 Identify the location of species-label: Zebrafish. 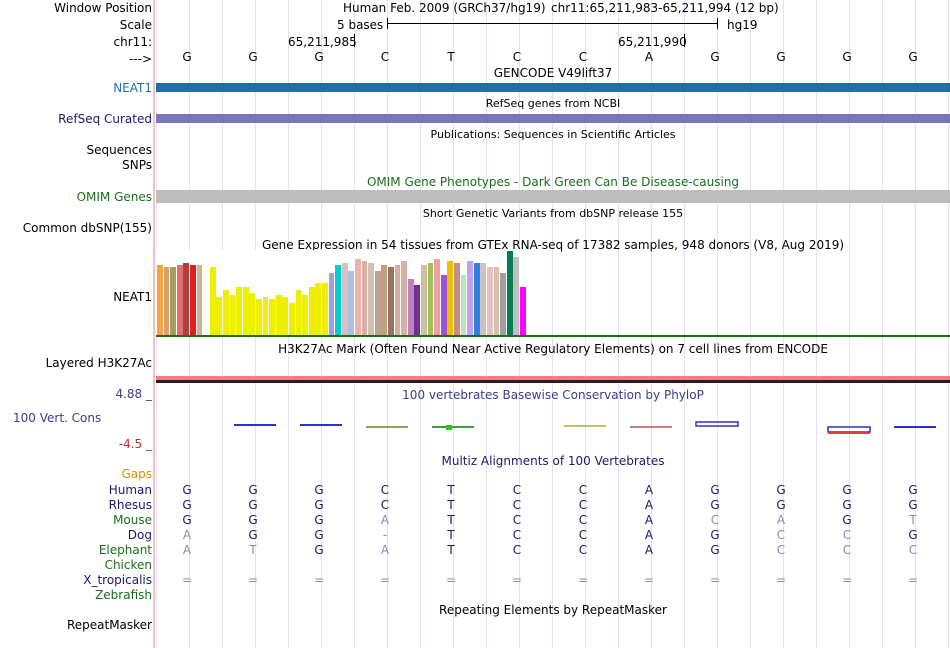
(123, 595).